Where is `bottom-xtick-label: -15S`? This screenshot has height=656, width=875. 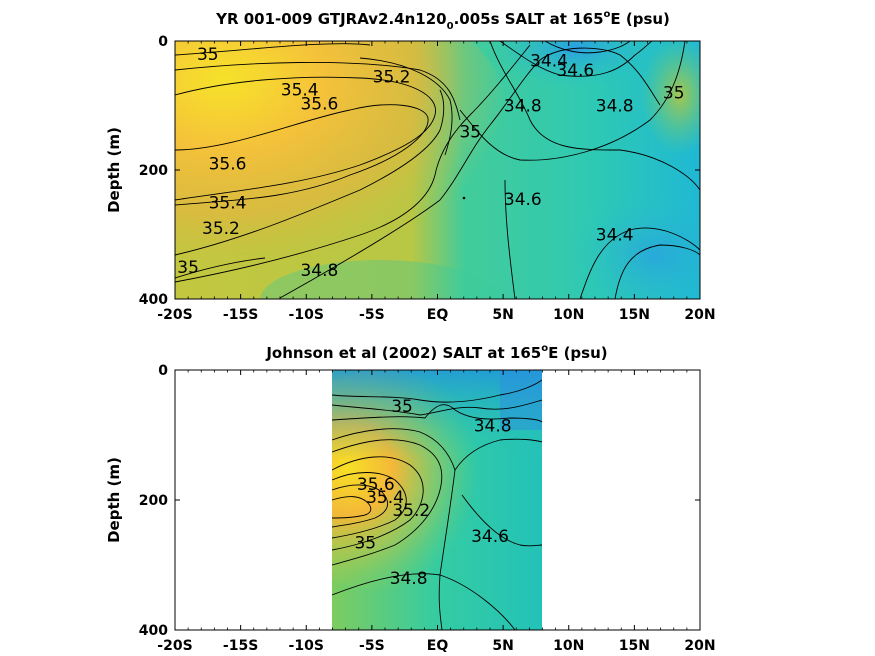 bottom-xtick-label: -15S is located at coordinates (240, 646).